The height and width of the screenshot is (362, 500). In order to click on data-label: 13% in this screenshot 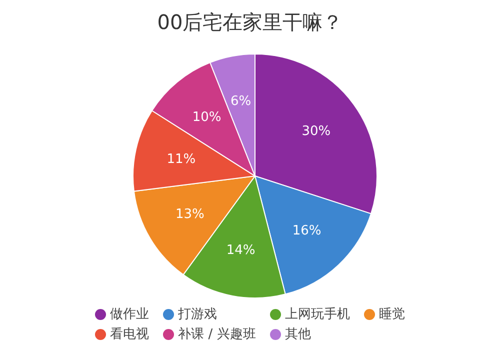, I will do `click(189, 214)`.